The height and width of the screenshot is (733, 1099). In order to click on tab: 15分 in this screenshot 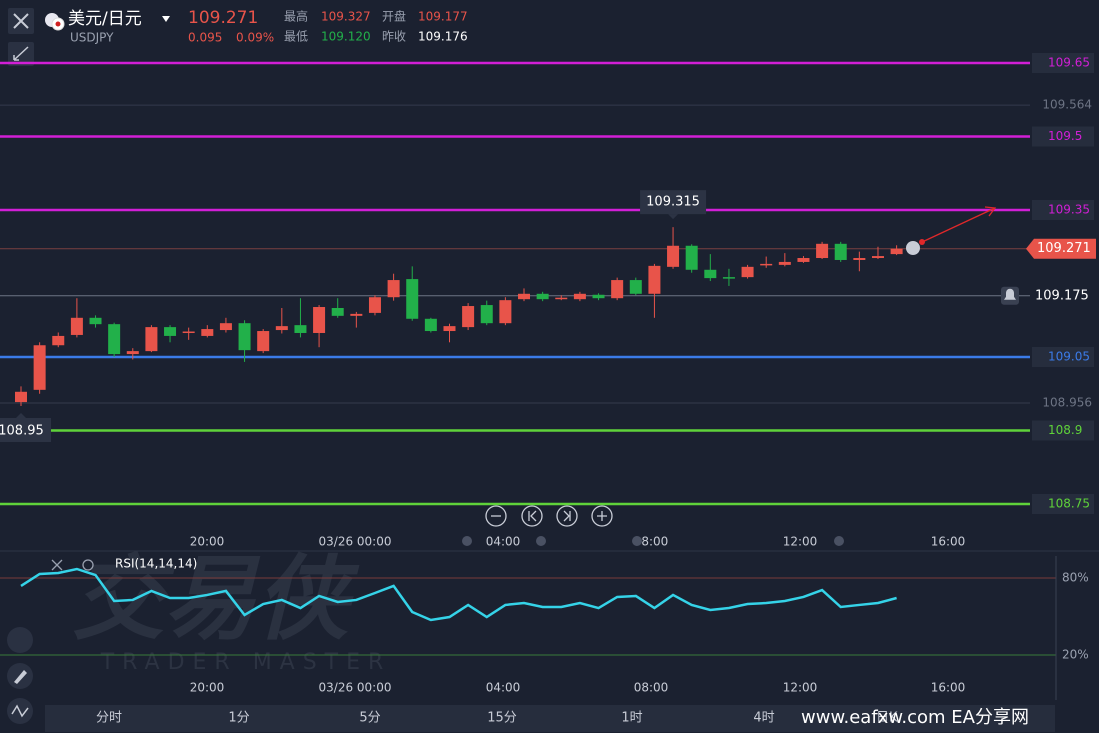, I will do `click(502, 718)`.